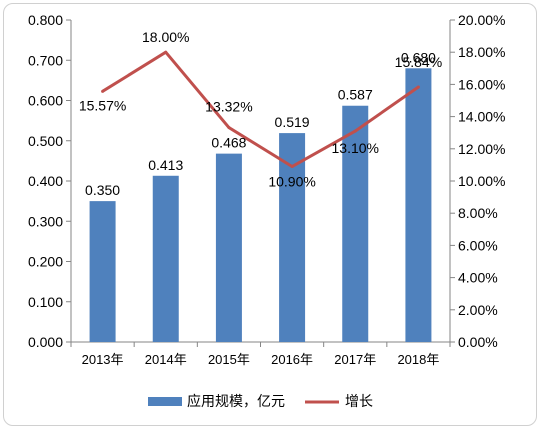 Image resolution: width=542 pixels, height=432 pixels. Describe the element at coordinates (228, 143) in the screenshot. I see `bar-value-label: 0.468` at that location.